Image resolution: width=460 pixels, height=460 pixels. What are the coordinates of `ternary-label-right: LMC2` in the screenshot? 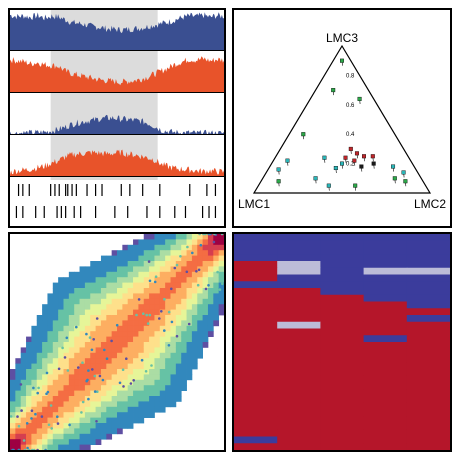 It's located at (430, 204).